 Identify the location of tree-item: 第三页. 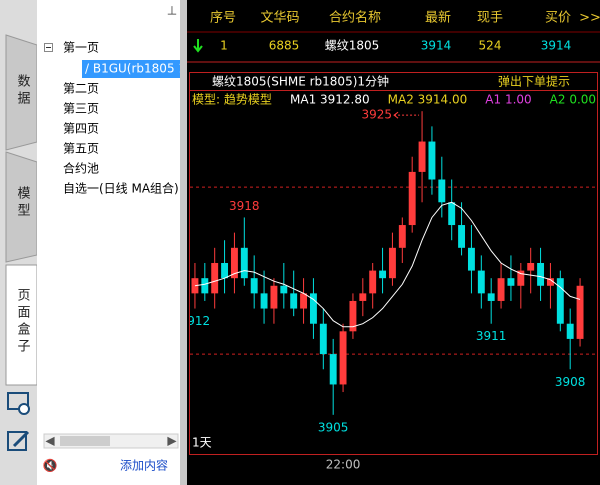
(81, 109).